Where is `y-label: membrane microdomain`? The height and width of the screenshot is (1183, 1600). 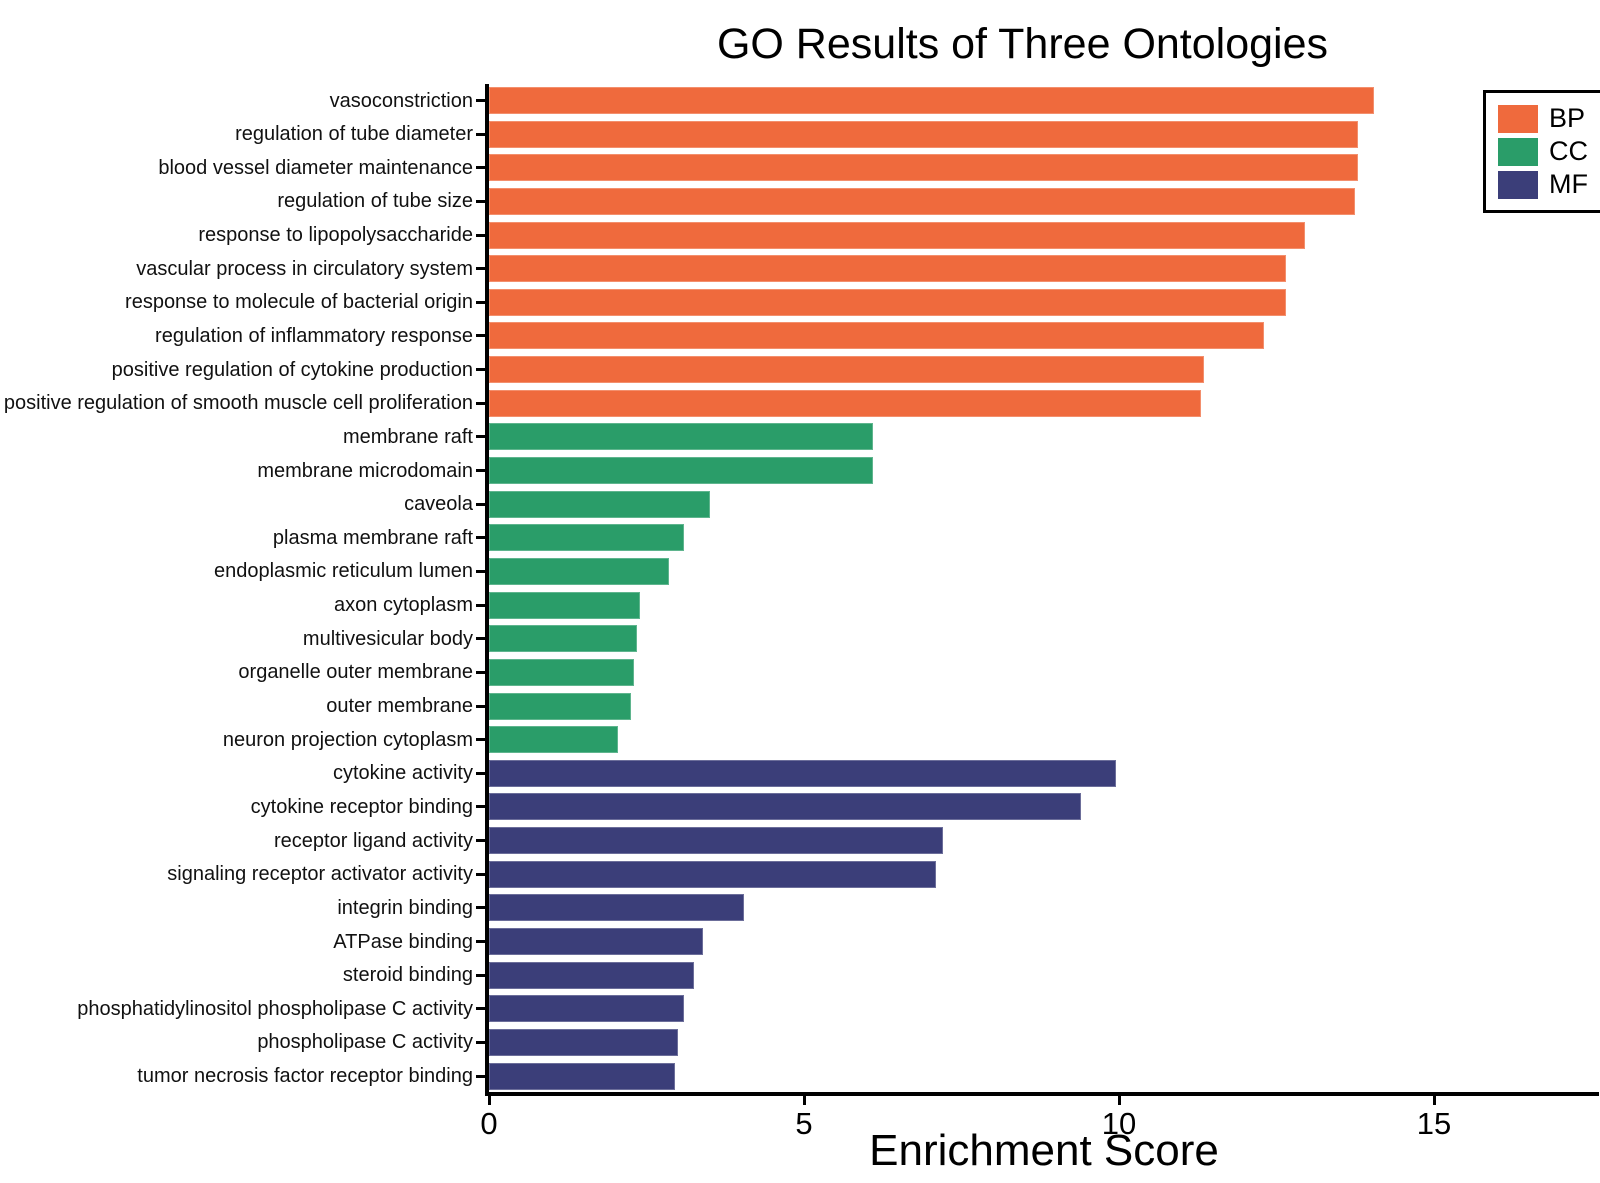 y-label: membrane microdomain is located at coordinates (365, 470).